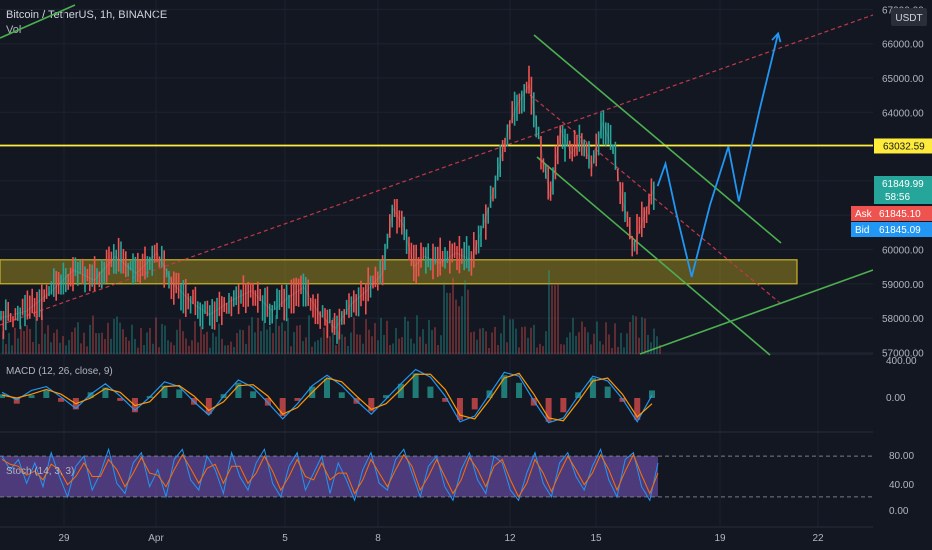  Describe the element at coordinates (719, 154) in the screenshot. I see `projection-path` at that location.